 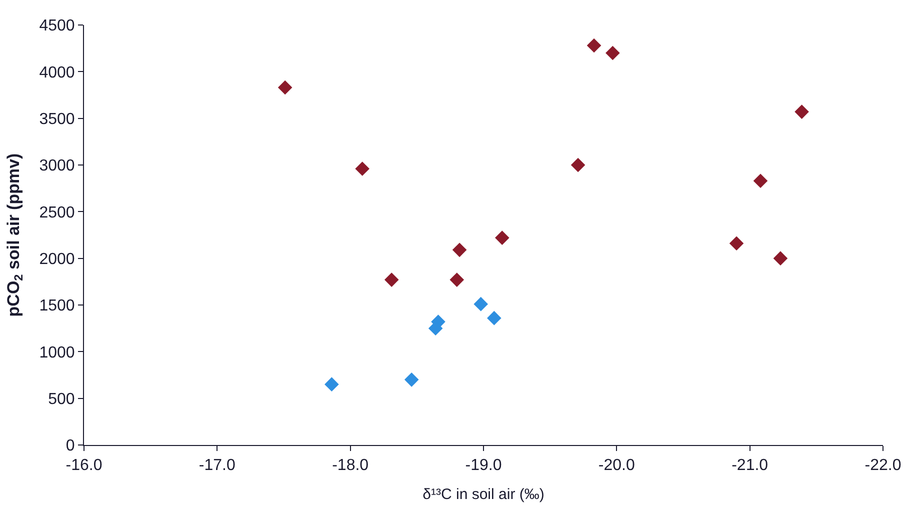 I want to click on x-tick-label: -17.0, so click(x=217, y=465).